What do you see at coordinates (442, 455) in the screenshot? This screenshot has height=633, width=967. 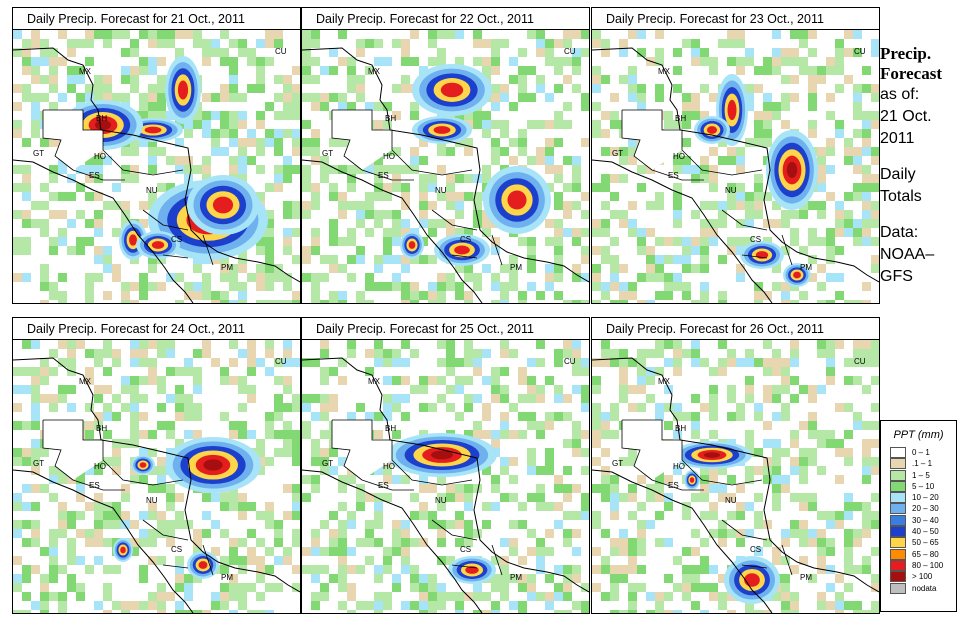 I see `rain-core` at bounding box center [442, 455].